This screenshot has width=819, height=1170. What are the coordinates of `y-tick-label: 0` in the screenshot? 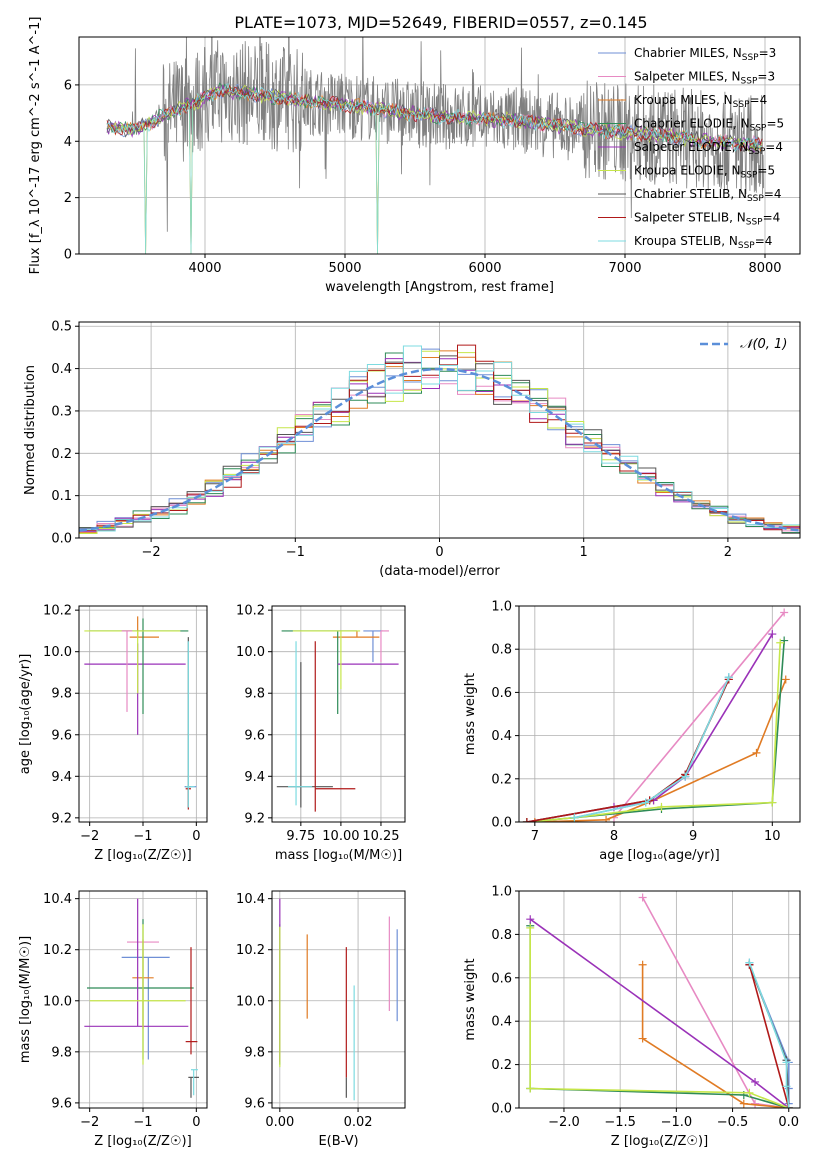 It's located at (68, 255).